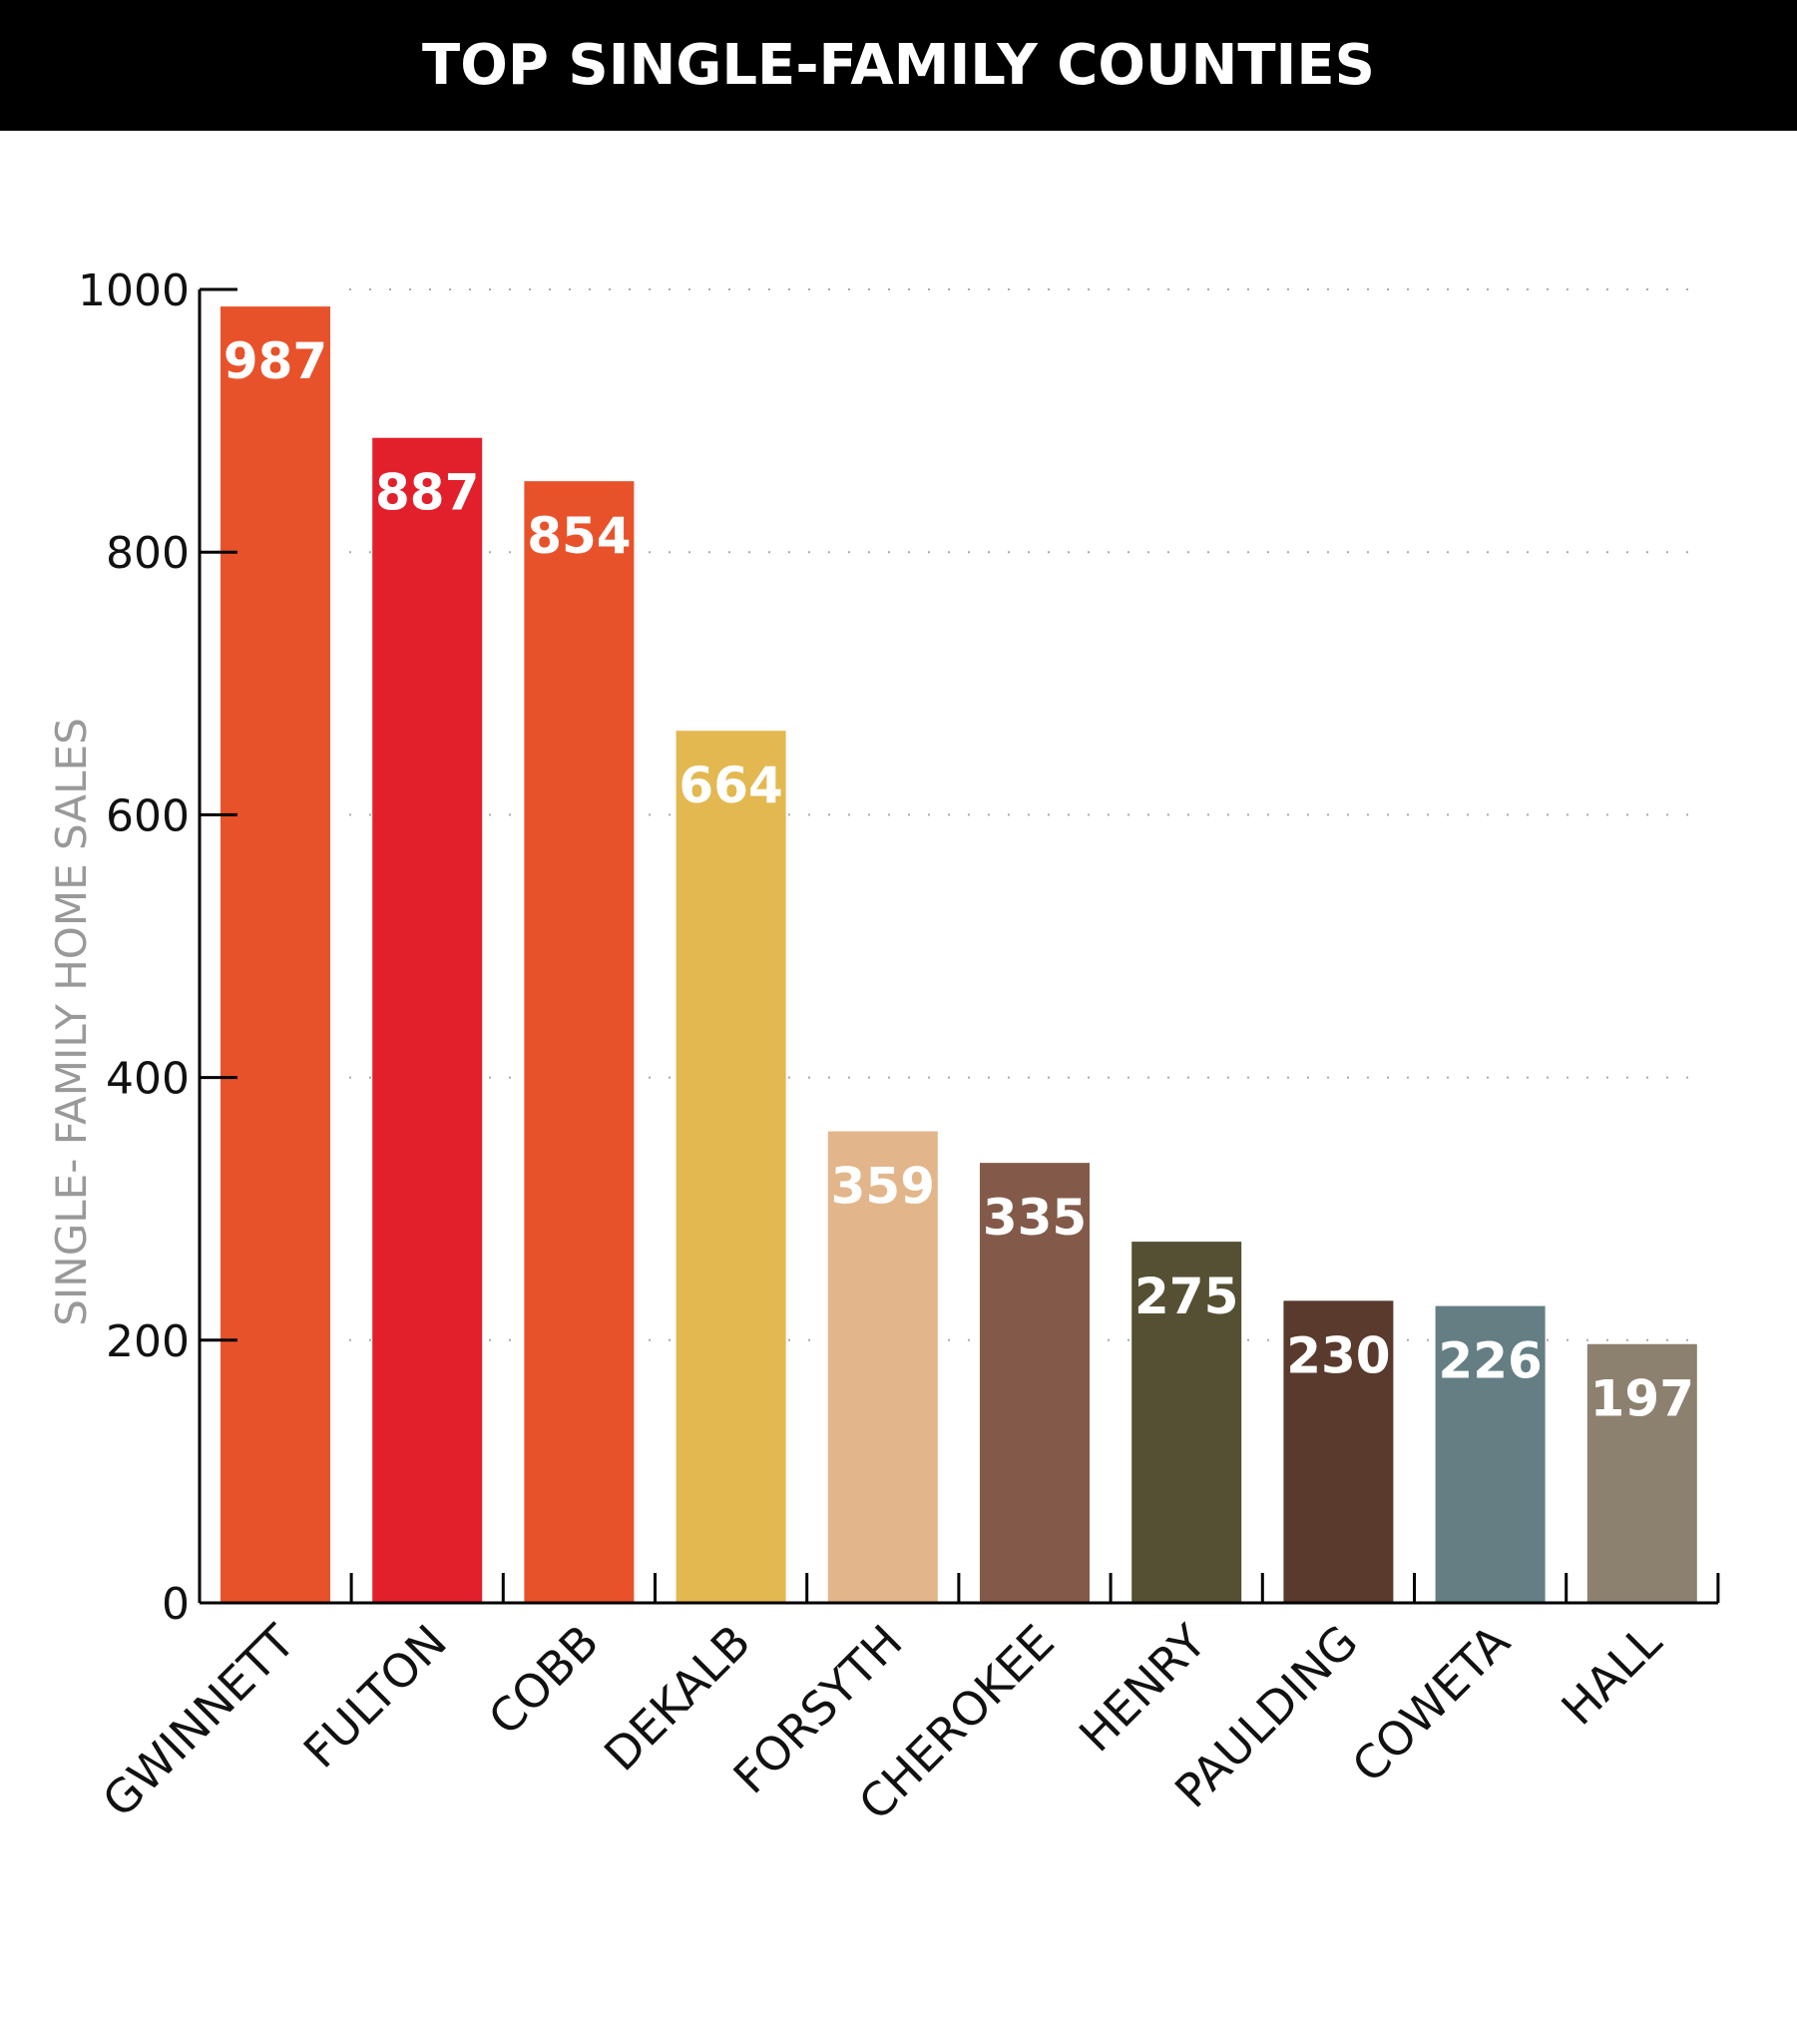 The height and width of the screenshot is (2044, 1797). I want to click on bar-value-label: 854, so click(579, 536).